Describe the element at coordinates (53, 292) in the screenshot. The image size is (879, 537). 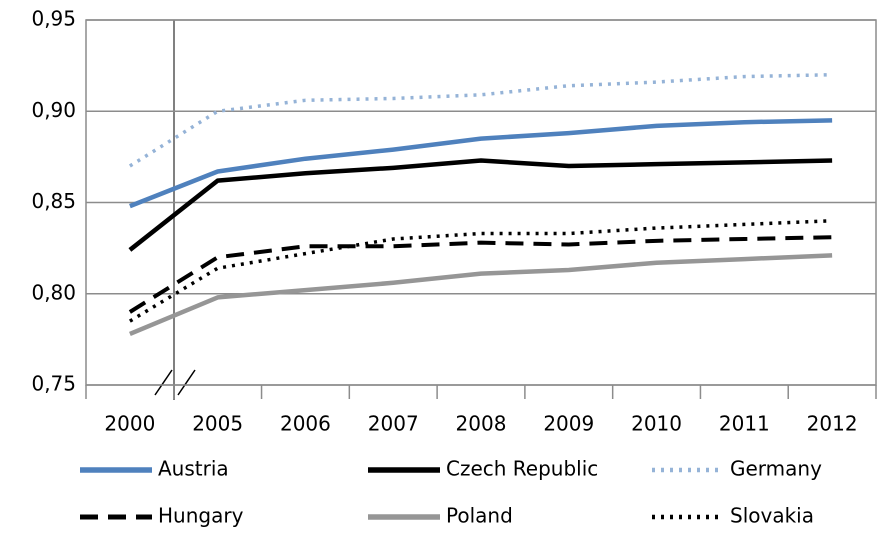
I see `y-tick-label: 0,80` at that location.